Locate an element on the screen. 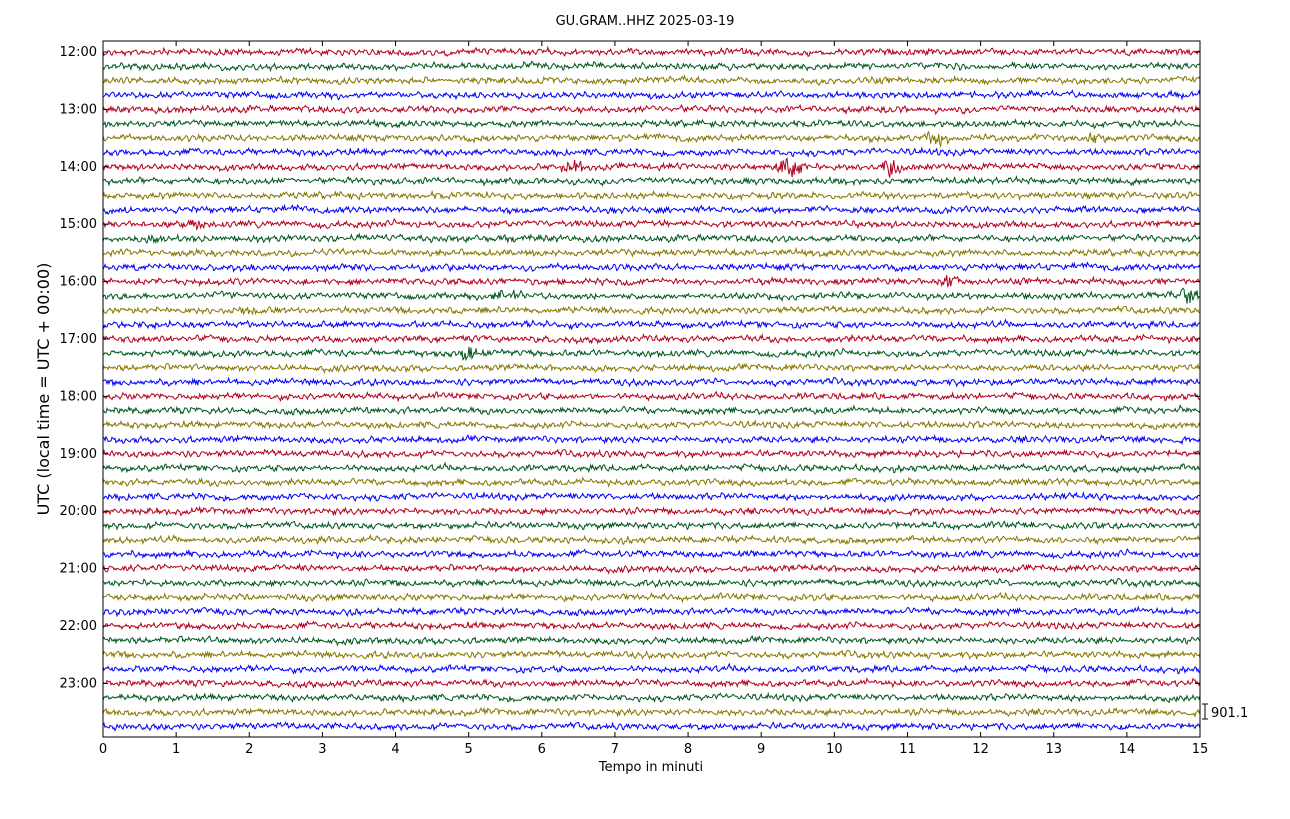  x-tick-label: 11 is located at coordinates (907, 749).